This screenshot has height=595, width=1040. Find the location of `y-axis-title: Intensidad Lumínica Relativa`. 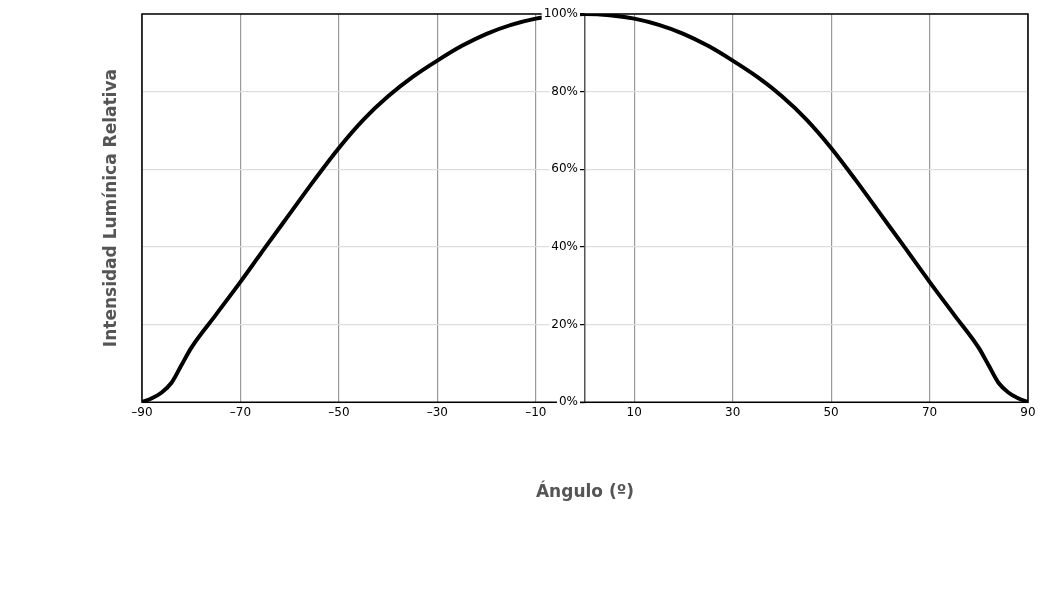

y-axis-title: Intensidad Lumínica Relativa is located at coordinates (110, 208).